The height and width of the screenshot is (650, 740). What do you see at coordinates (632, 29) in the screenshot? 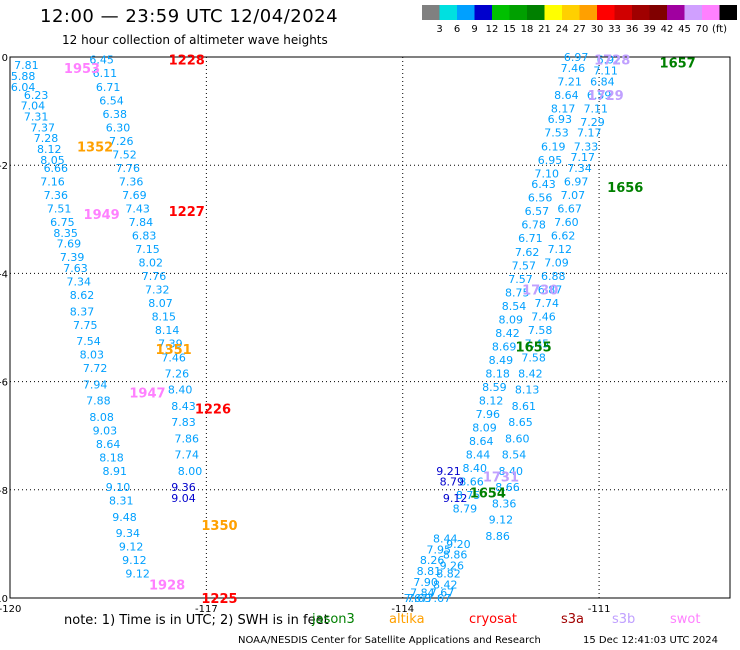
I see `scale-label: 36` at bounding box center [632, 29].